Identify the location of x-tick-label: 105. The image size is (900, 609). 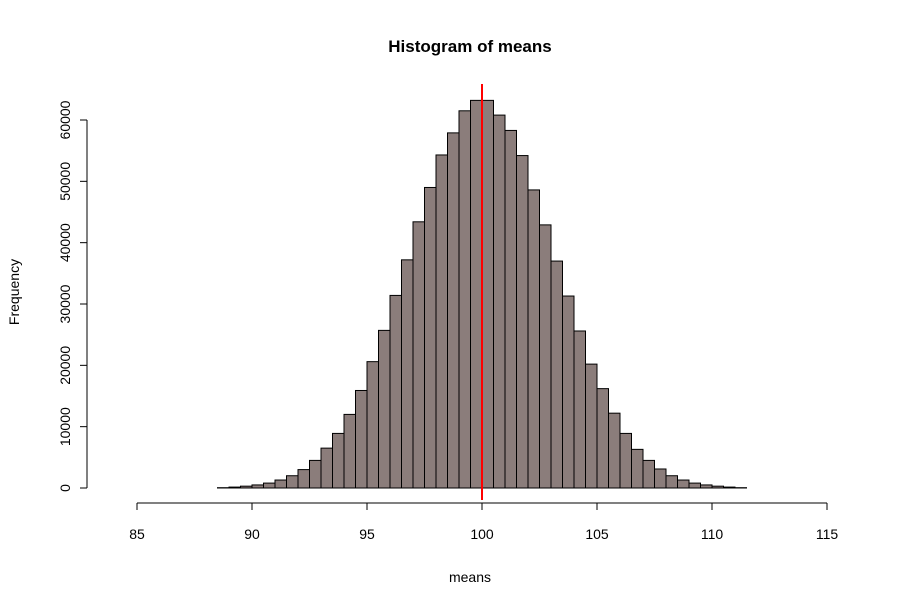
(597, 534).